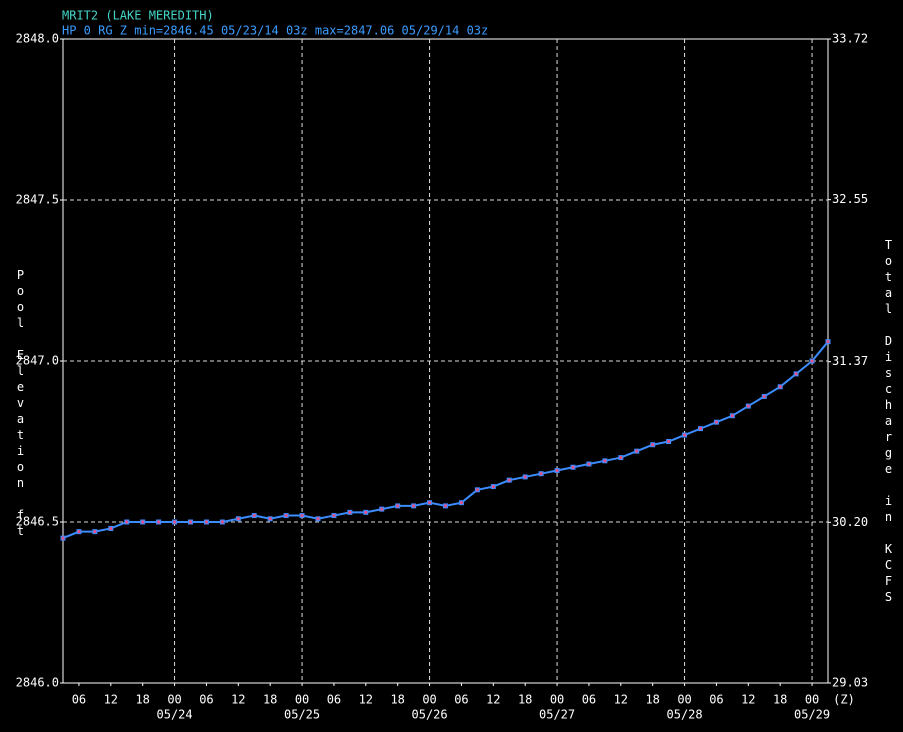 The width and height of the screenshot is (903, 732). I want to click on x-date-label: 05/24, so click(175, 715).